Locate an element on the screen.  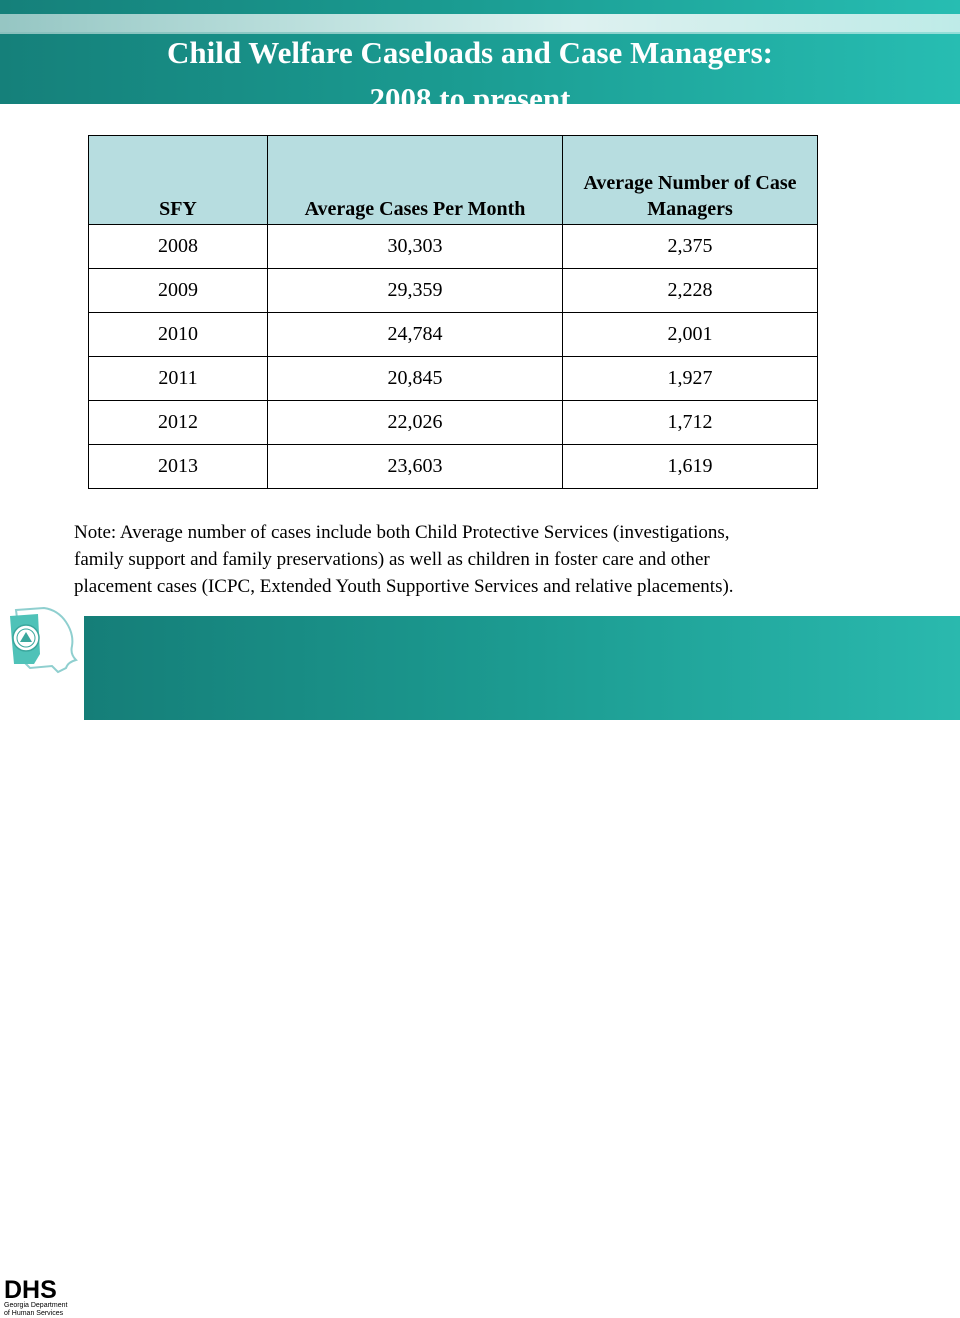
logo-wordmark: DHS is located at coordinates (30, 1290).